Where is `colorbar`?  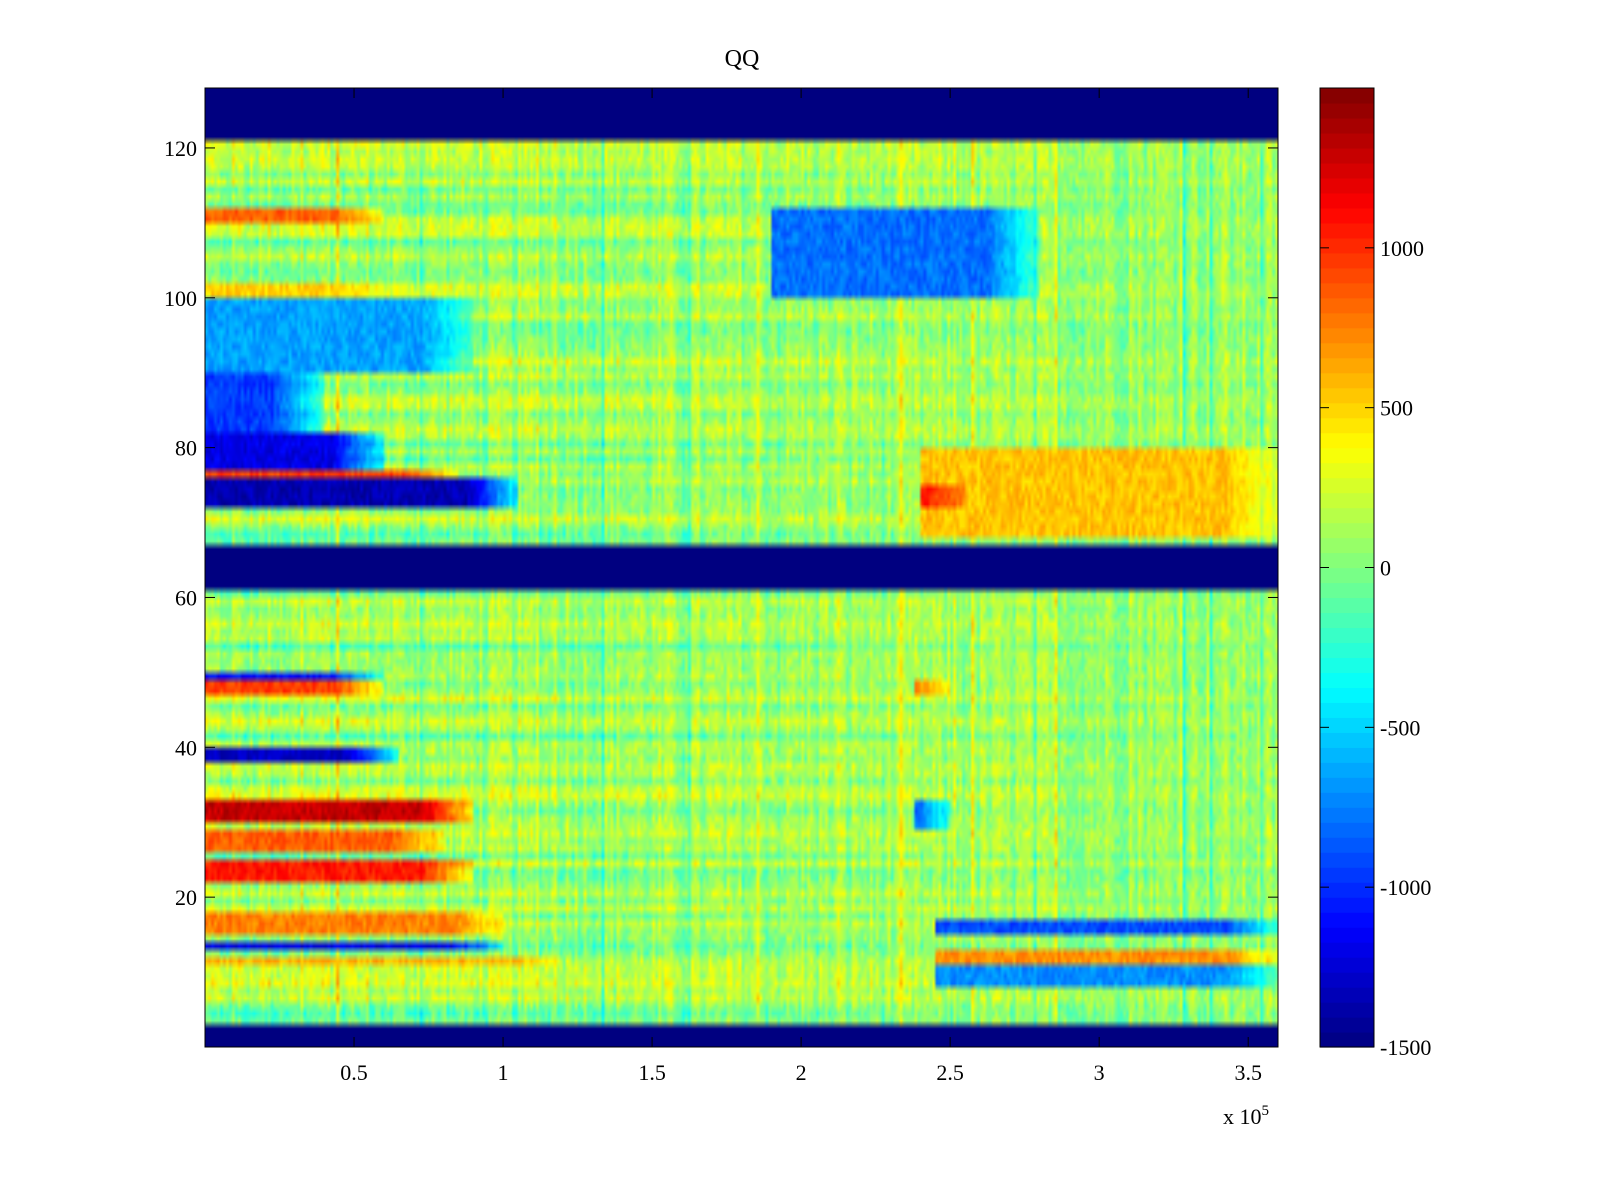 colorbar is located at coordinates (1347, 568).